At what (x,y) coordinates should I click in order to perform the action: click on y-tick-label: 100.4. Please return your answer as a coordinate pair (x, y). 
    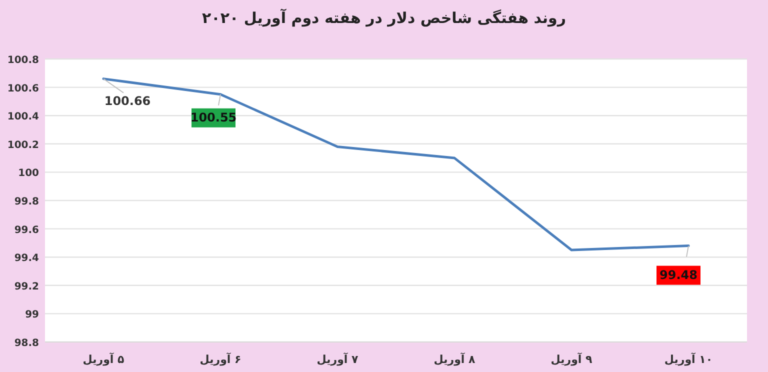
    Looking at the image, I should click on (23, 117).